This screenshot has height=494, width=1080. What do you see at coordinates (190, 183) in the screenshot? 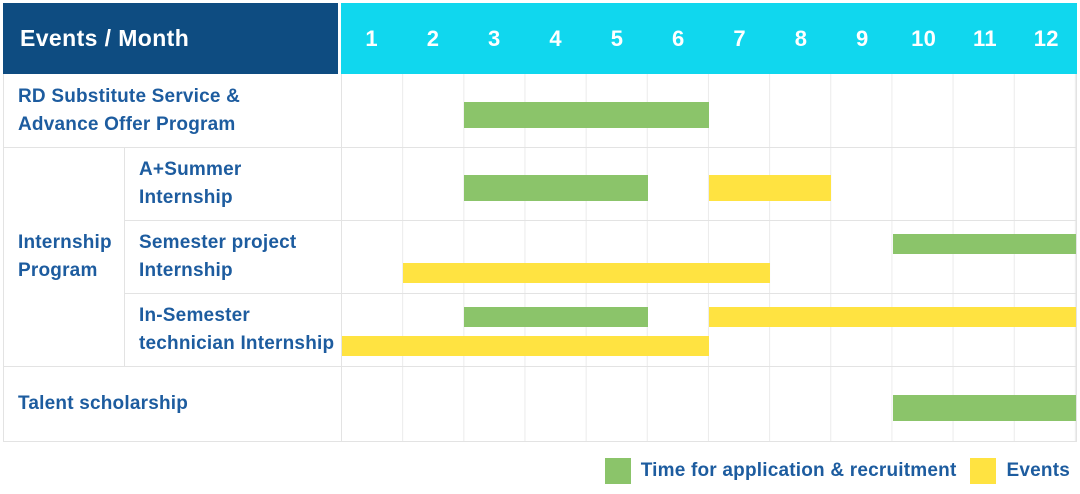
I see `row-label-a-summer-internship: A+Summer Internship` at bounding box center [190, 183].